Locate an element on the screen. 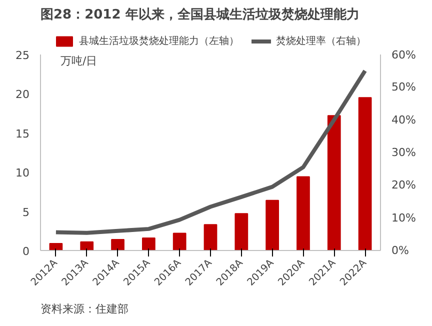 The height and width of the screenshot is (326, 432). y2-tick-label: 30% is located at coordinates (404, 152).